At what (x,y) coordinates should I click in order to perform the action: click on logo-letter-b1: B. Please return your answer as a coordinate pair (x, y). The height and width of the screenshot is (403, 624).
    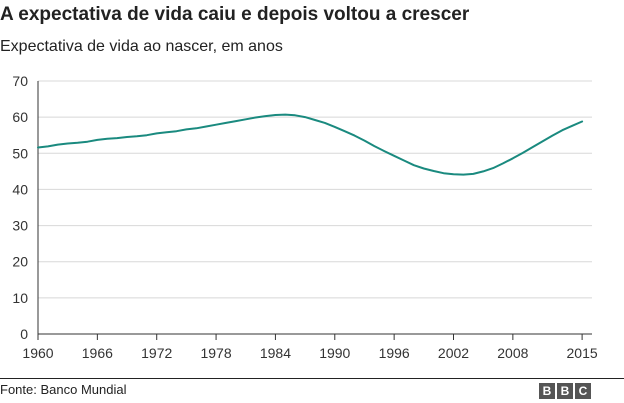
    Looking at the image, I should click on (547, 391).